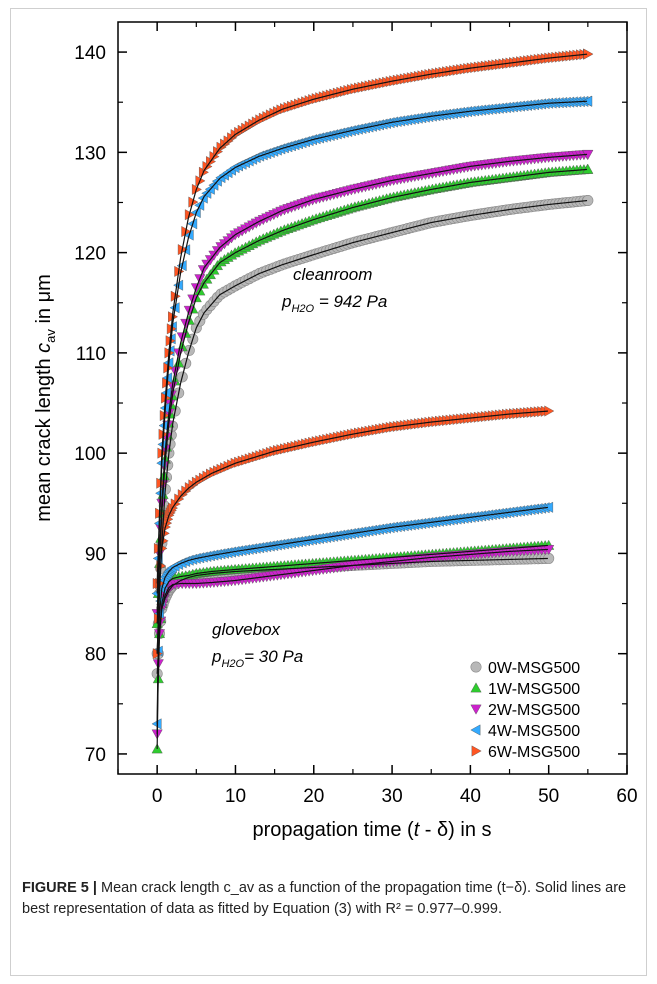 The image size is (657, 984). I want to click on y-tick-label: 70, so click(95, 755).